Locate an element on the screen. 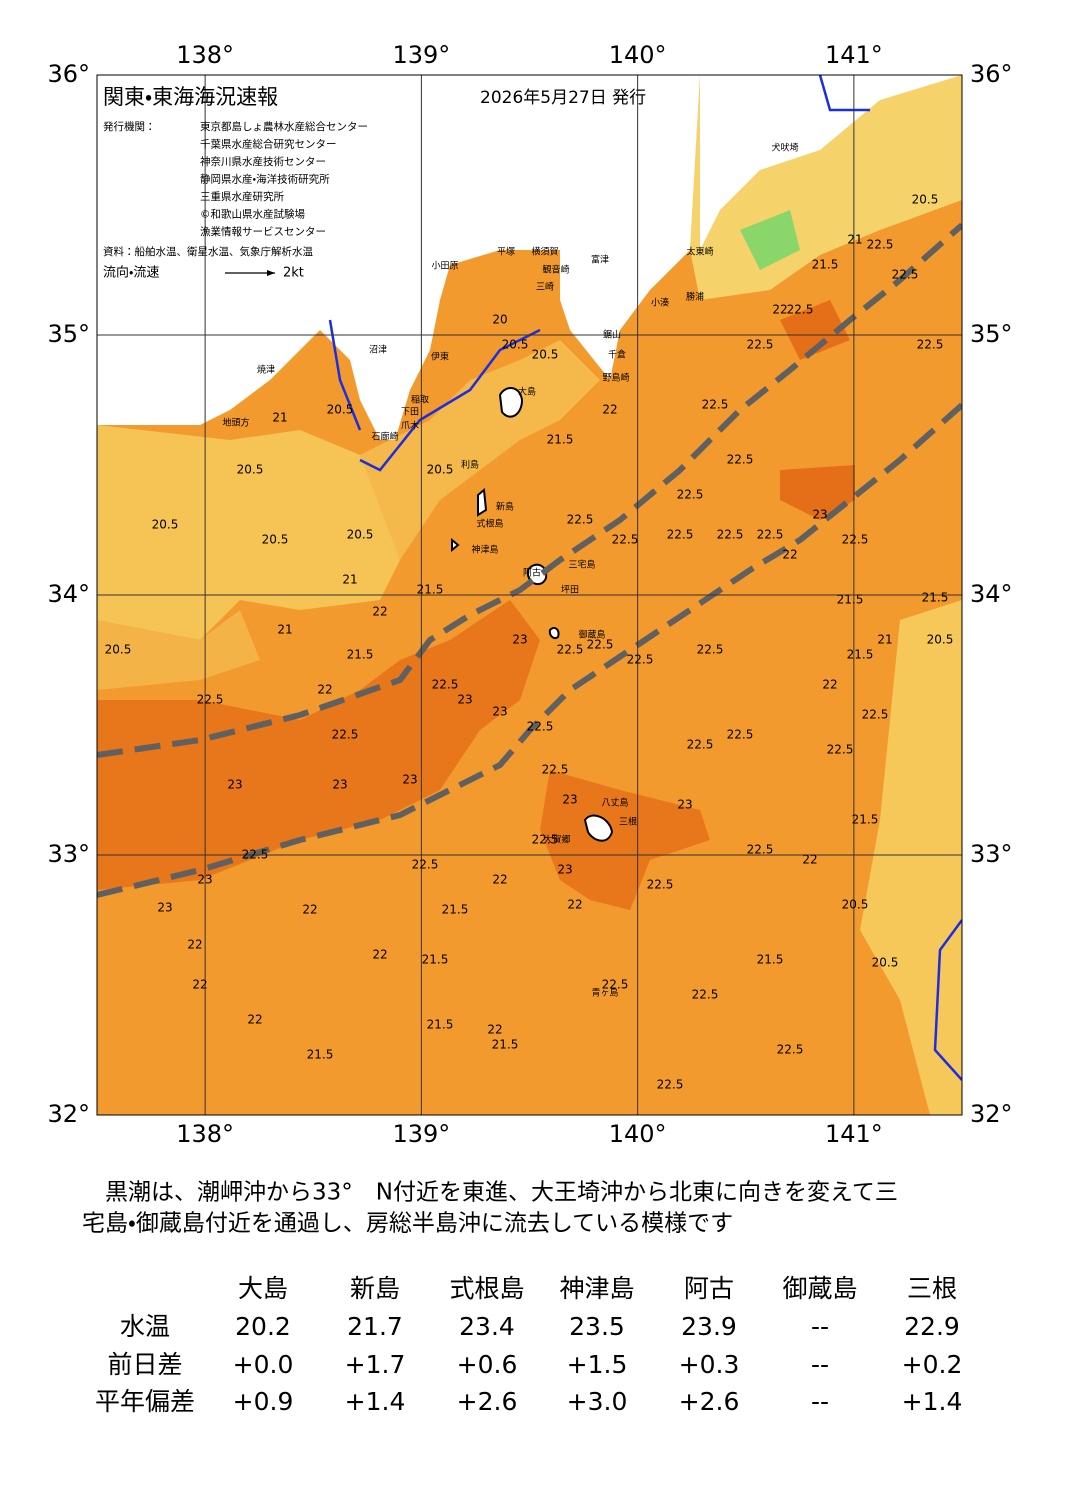 The width and height of the screenshot is (1071, 1505). x-tick-label: 141° is located at coordinates (854, 55).